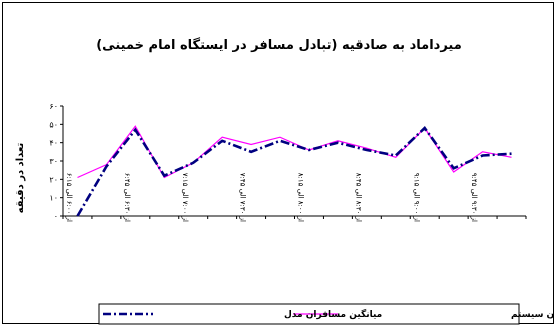  Describe the element at coordinates (53, 124) in the screenshot. I see `y-tick-label: ۵۰` at that location.